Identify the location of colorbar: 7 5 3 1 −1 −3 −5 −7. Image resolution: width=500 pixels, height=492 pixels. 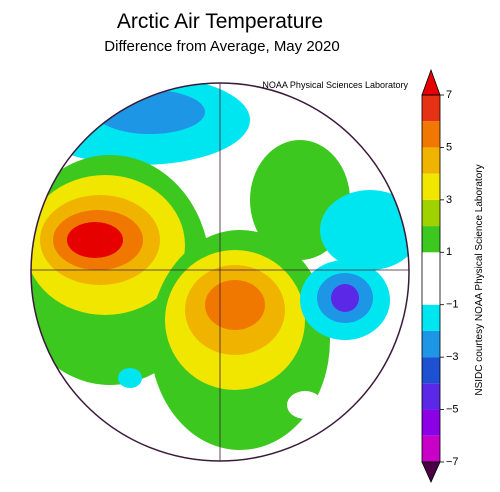
(440, 275).